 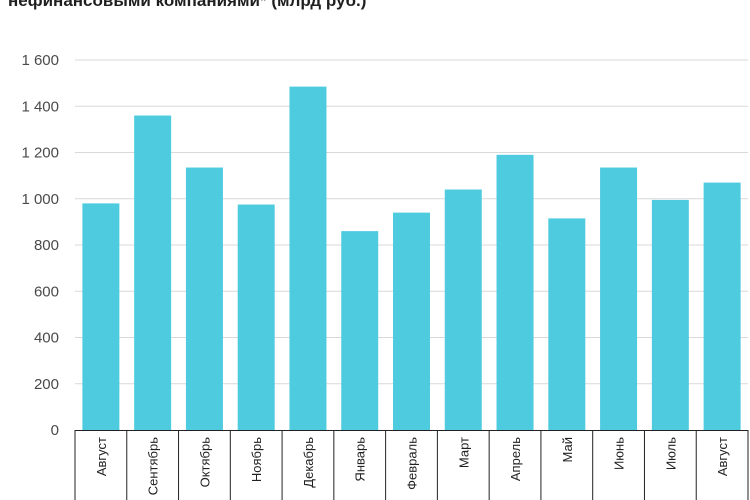 I want to click on y-tick-label: 1 400, so click(x=40, y=106).